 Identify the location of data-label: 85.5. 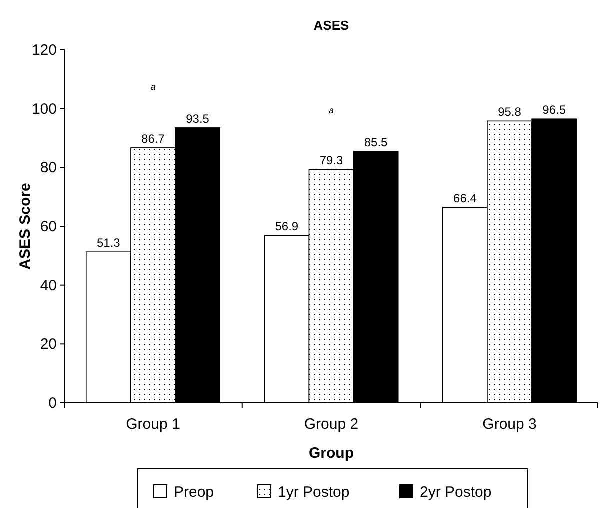
(376, 142).